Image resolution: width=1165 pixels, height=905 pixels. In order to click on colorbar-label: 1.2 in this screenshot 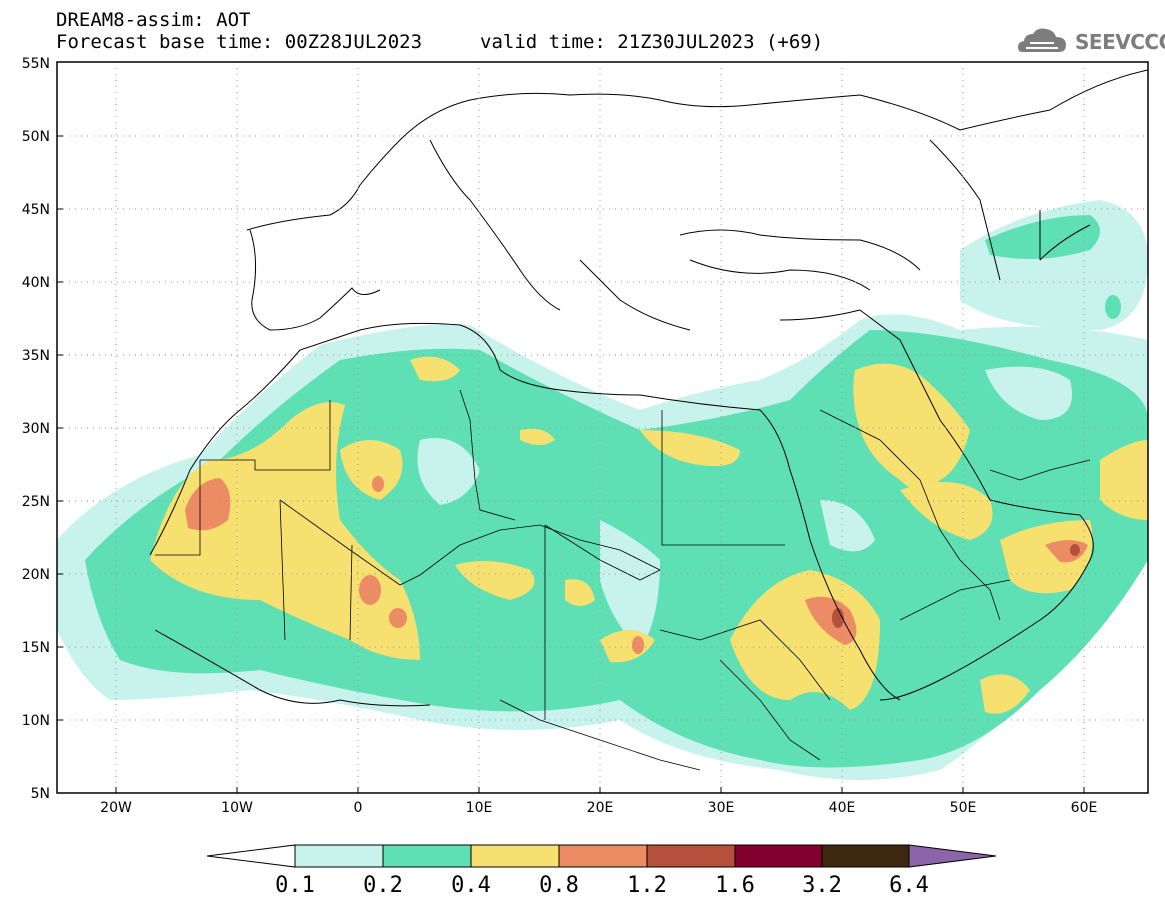, I will do `click(647, 885)`.